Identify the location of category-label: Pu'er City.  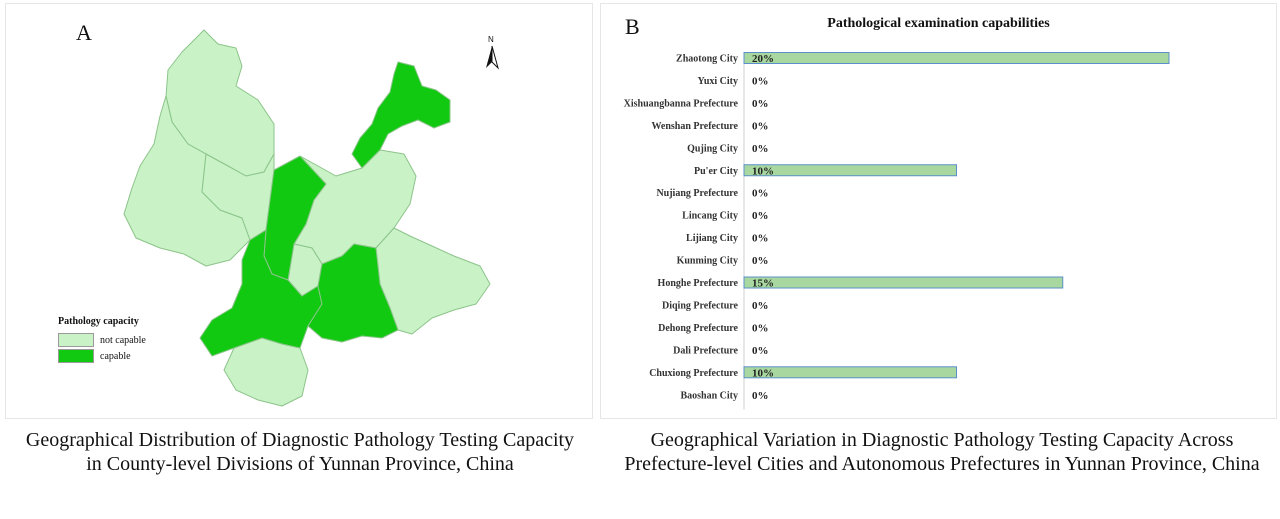
(716, 171).